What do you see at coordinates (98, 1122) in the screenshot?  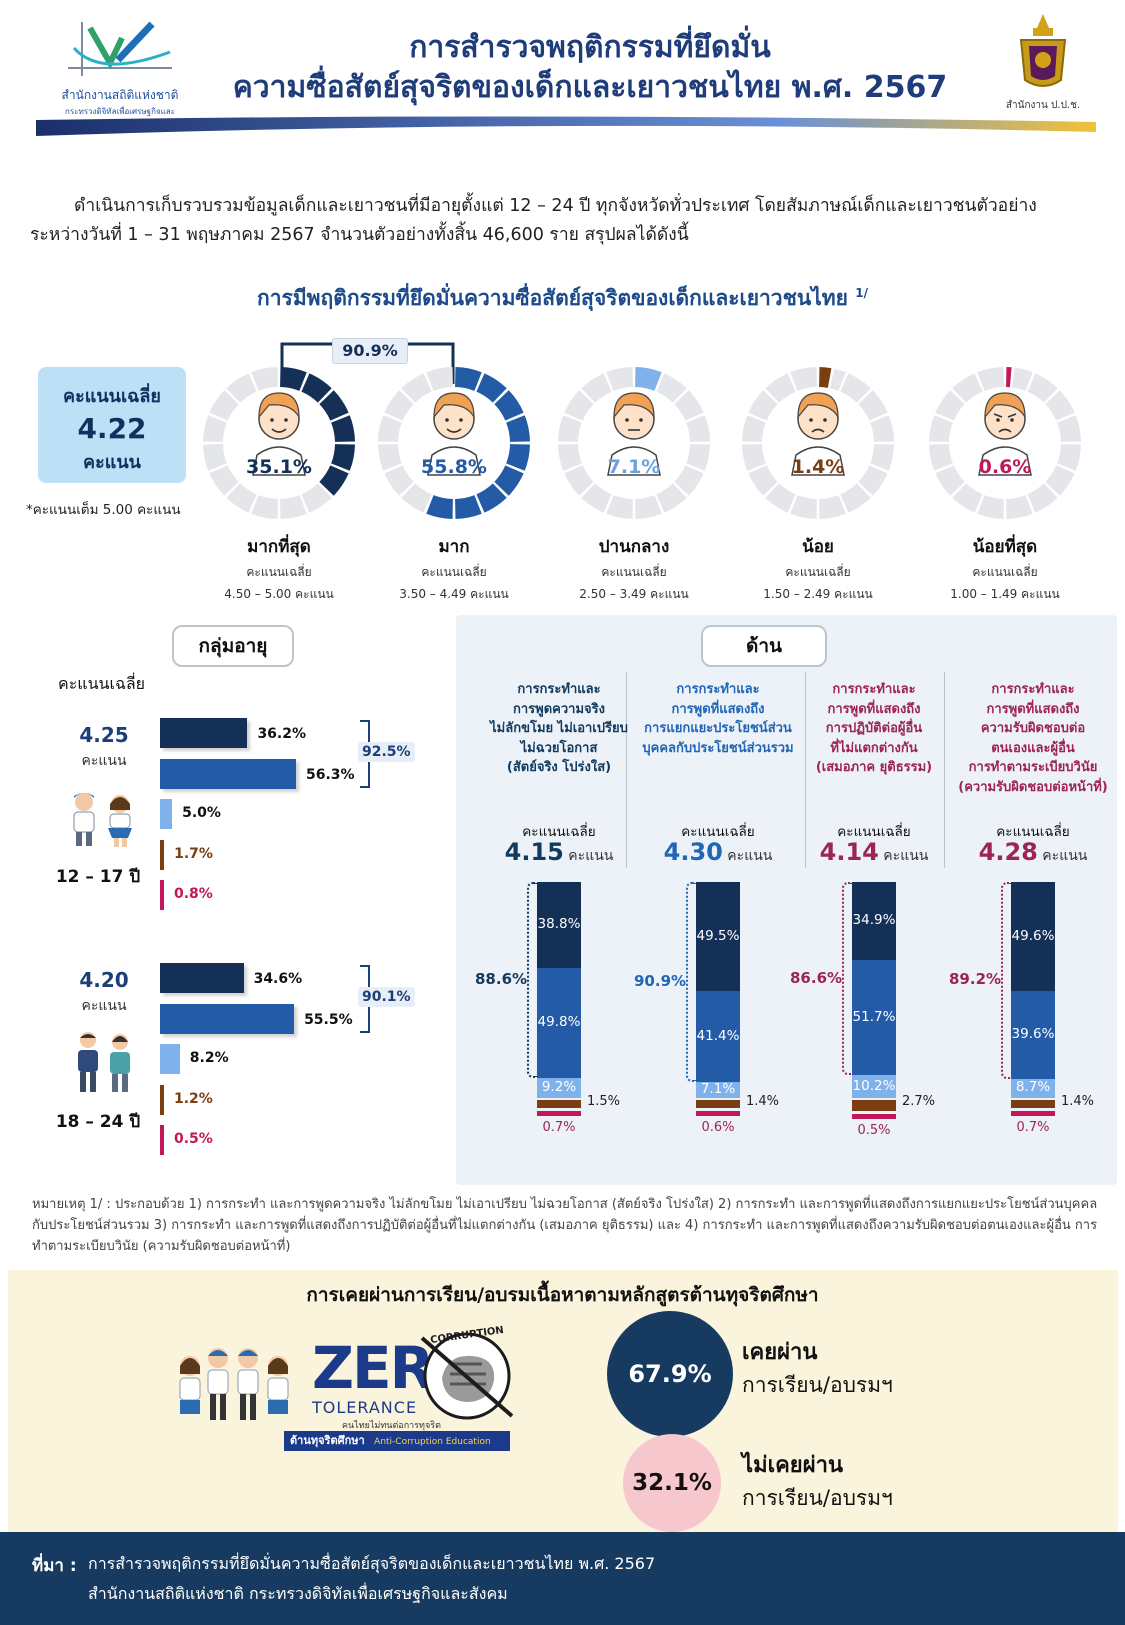 I see `age-group-2-name: 18 – 24 ปี` at bounding box center [98, 1122].